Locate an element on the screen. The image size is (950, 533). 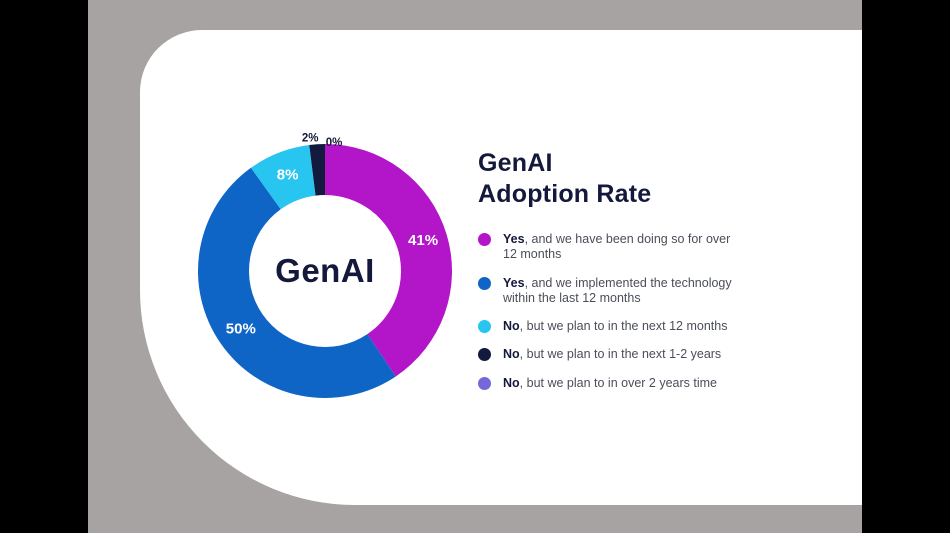
letterbox-left is located at coordinates (44, 266).